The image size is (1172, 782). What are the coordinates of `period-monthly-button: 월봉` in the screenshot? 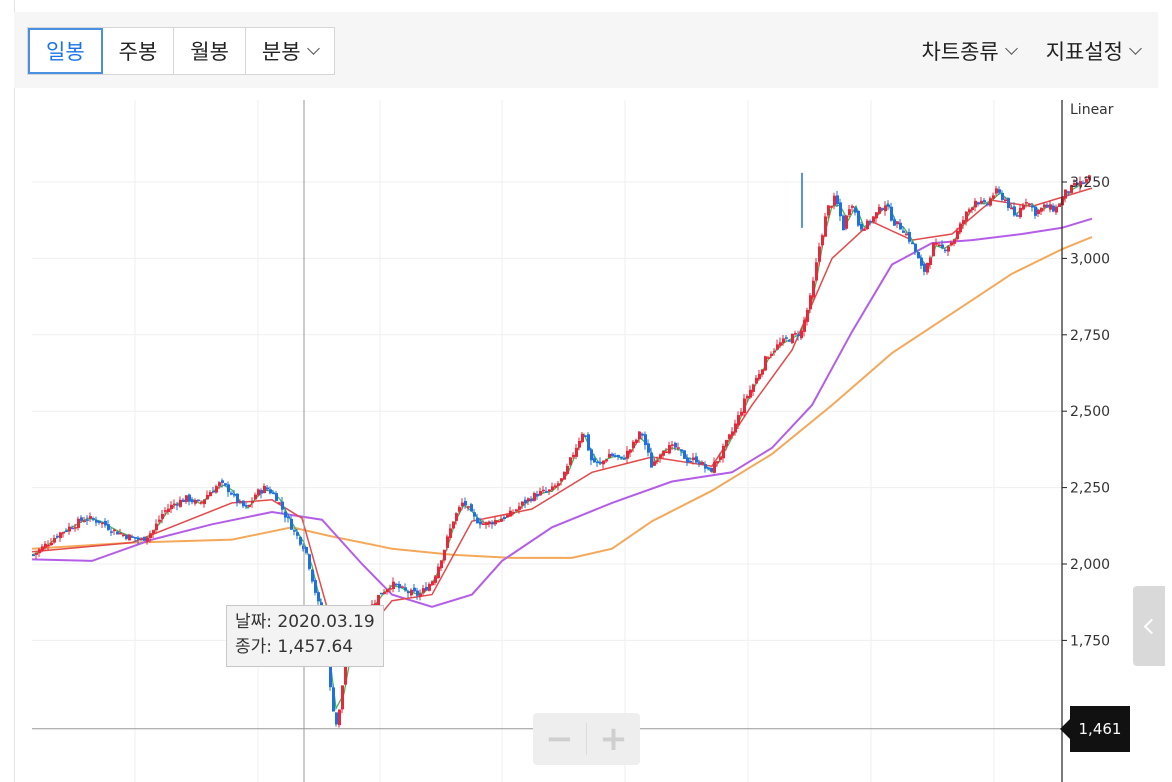 It's located at (210, 51).